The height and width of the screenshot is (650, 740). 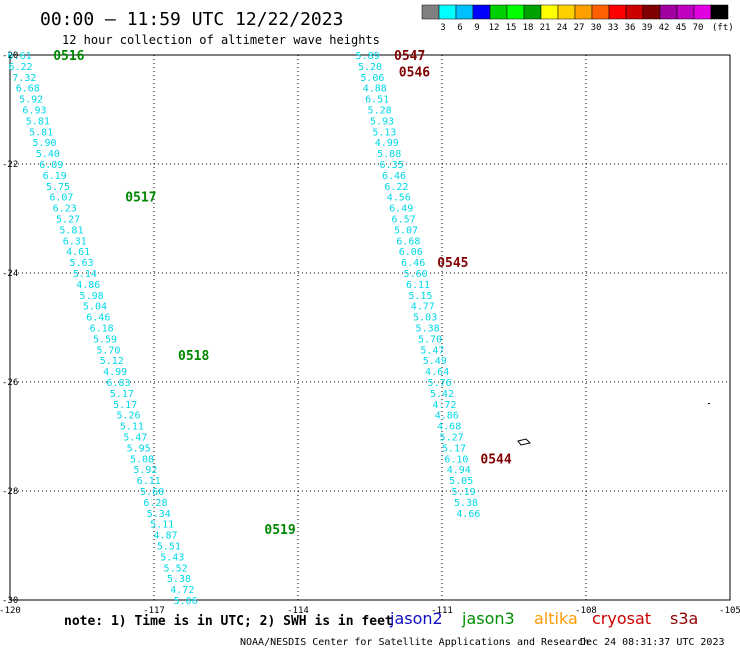 What do you see at coordinates (399, 198) in the screenshot?
I see `swh-point: 4.56` at bounding box center [399, 198].